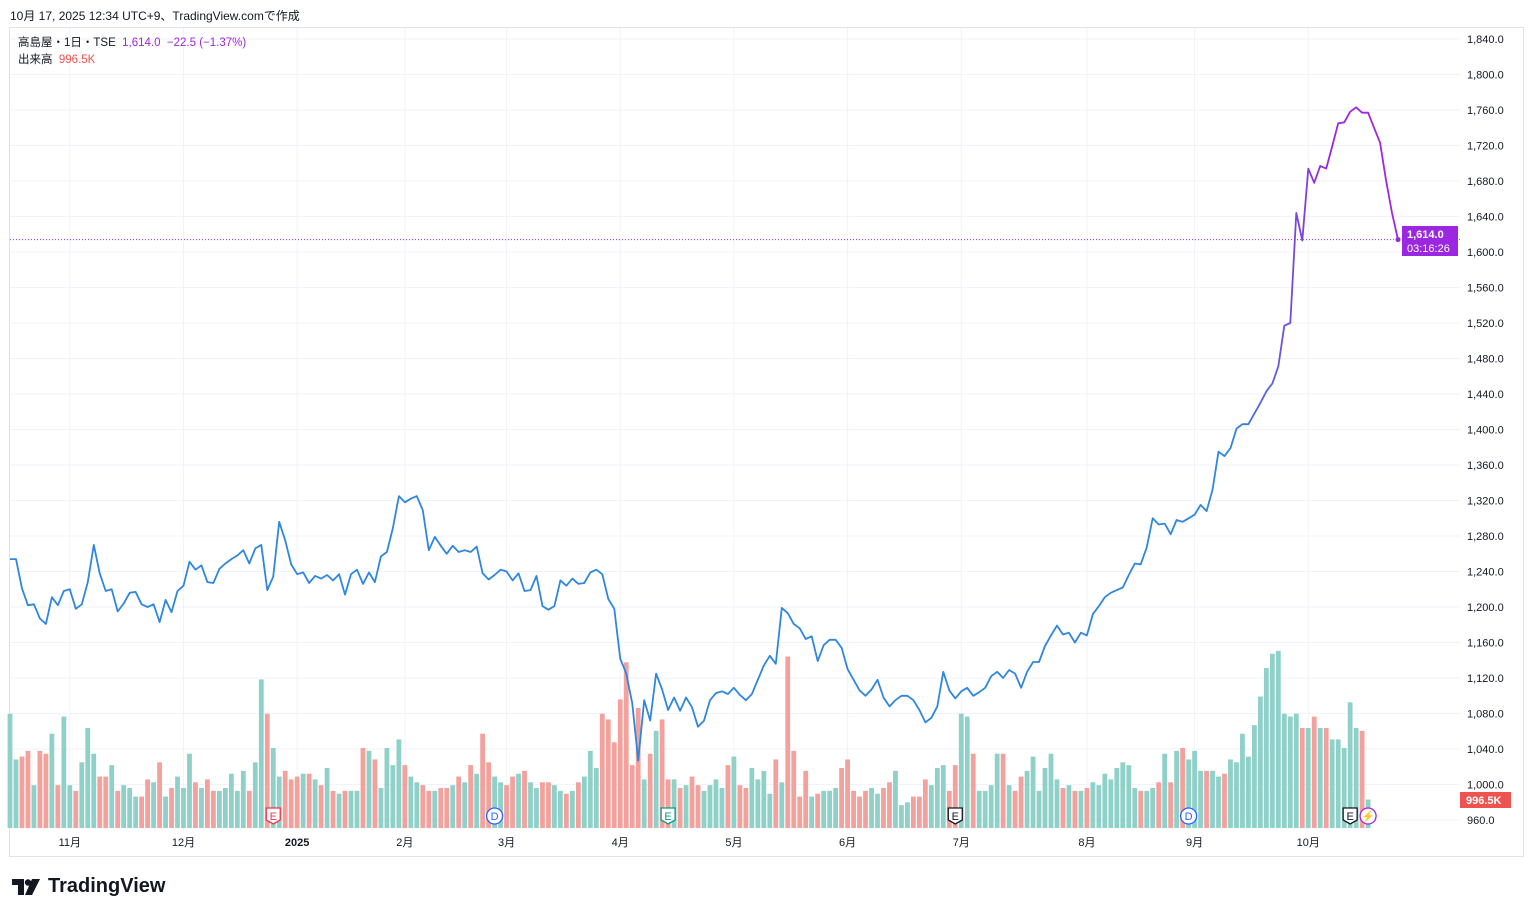 The height and width of the screenshot is (917, 1534). Describe the element at coordinates (77, 60) in the screenshot. I see `volume-value: 996.5K` at that location.